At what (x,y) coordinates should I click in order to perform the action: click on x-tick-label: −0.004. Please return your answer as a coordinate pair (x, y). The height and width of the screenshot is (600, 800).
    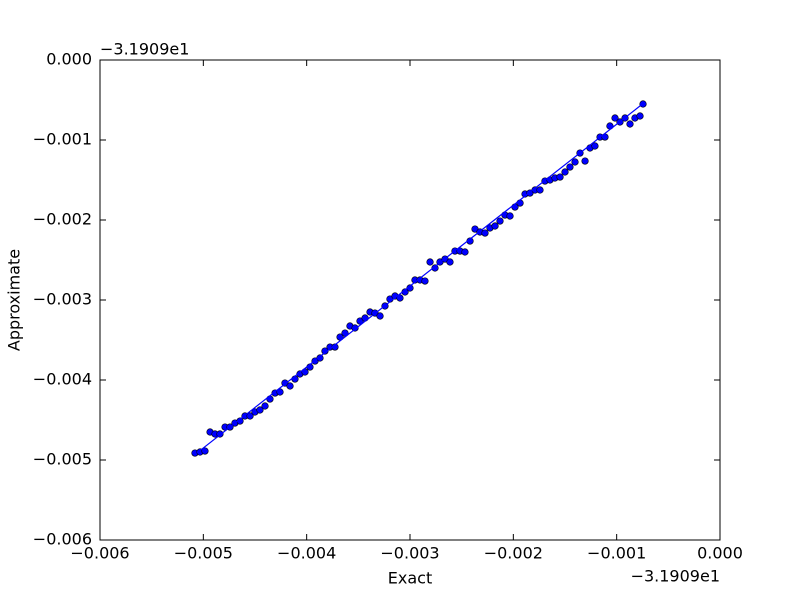
    Looking at the image, I should click on (306, 553).